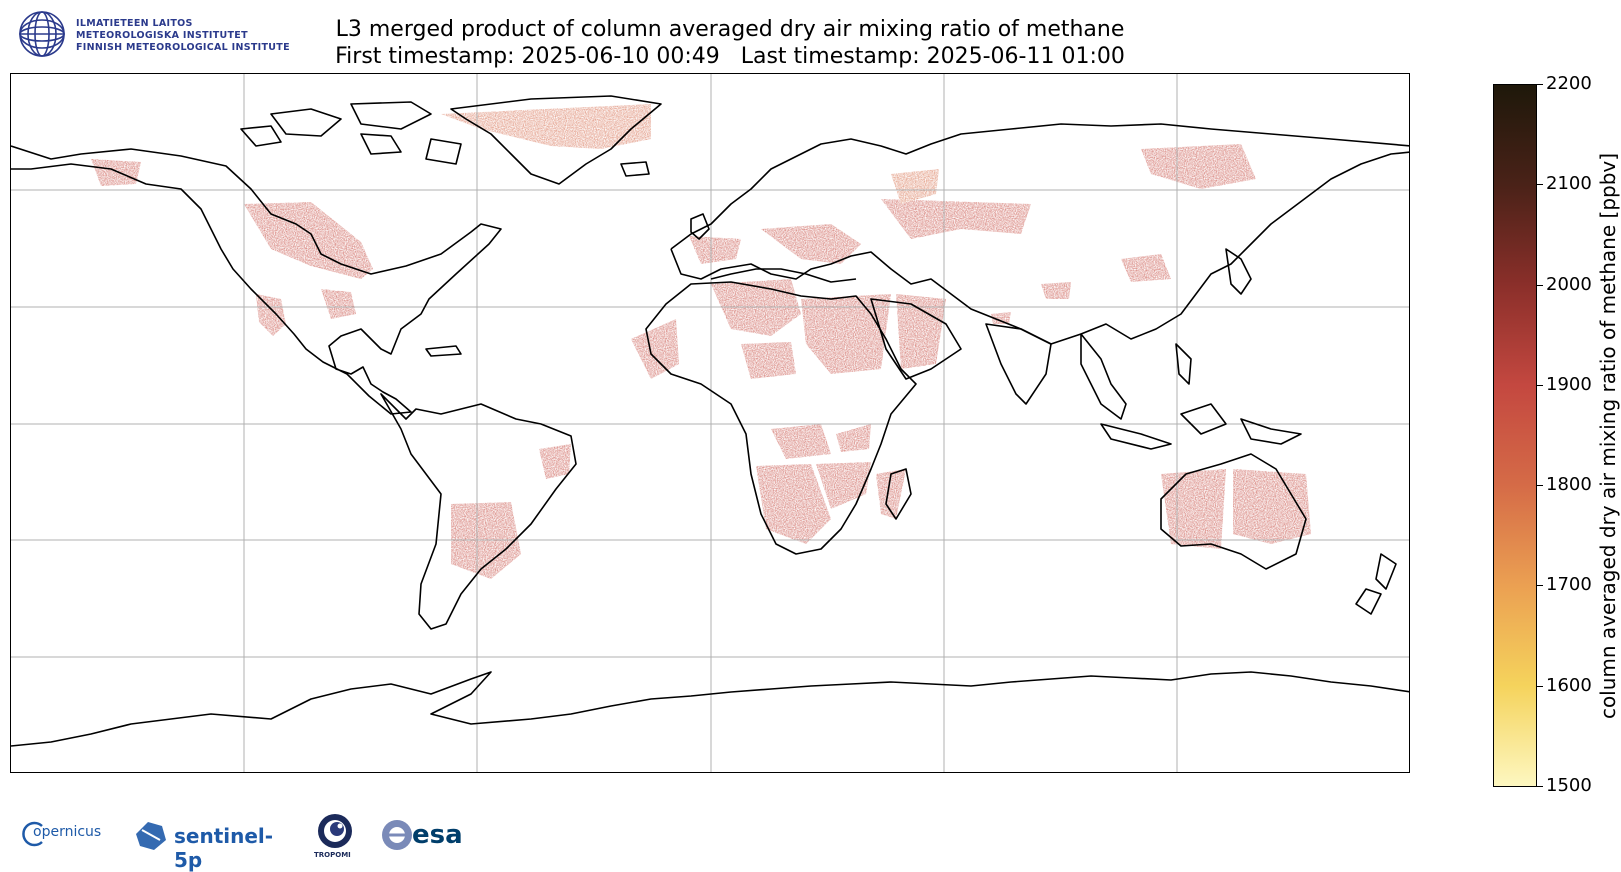 The height and width of the screenshot is (872, 1621). I want to click on sentinel-logo: sentinel-5p, so click(212, 843).